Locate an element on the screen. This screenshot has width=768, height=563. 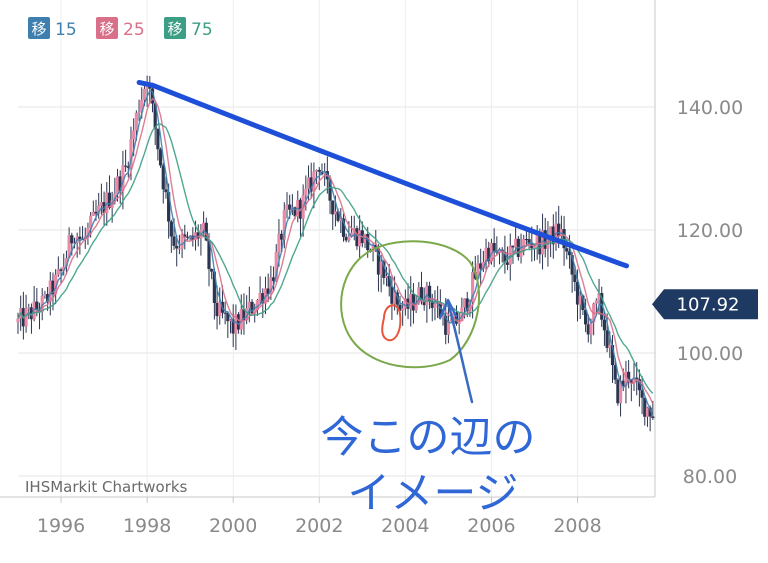
current-price-tag is located at coordinates (705, 304).